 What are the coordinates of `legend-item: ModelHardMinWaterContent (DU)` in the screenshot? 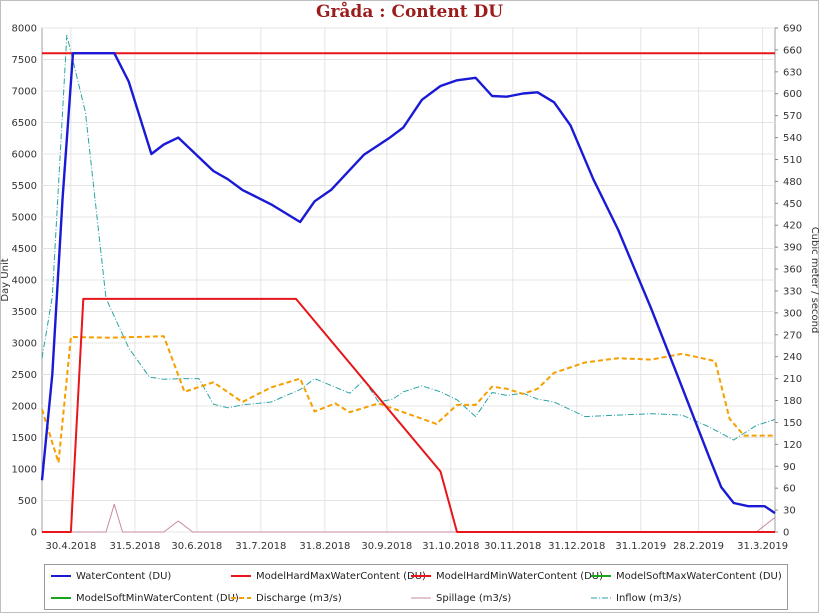 It's located at (507, 576).